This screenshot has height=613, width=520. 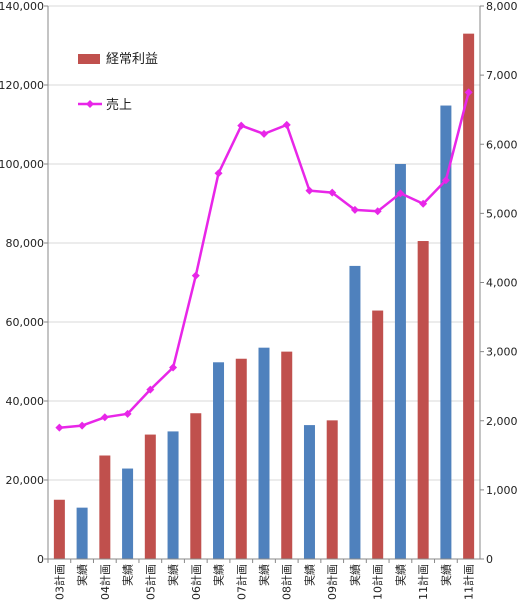 I want to click on x-tick-label: 06計画, so click(x=196, y=582).